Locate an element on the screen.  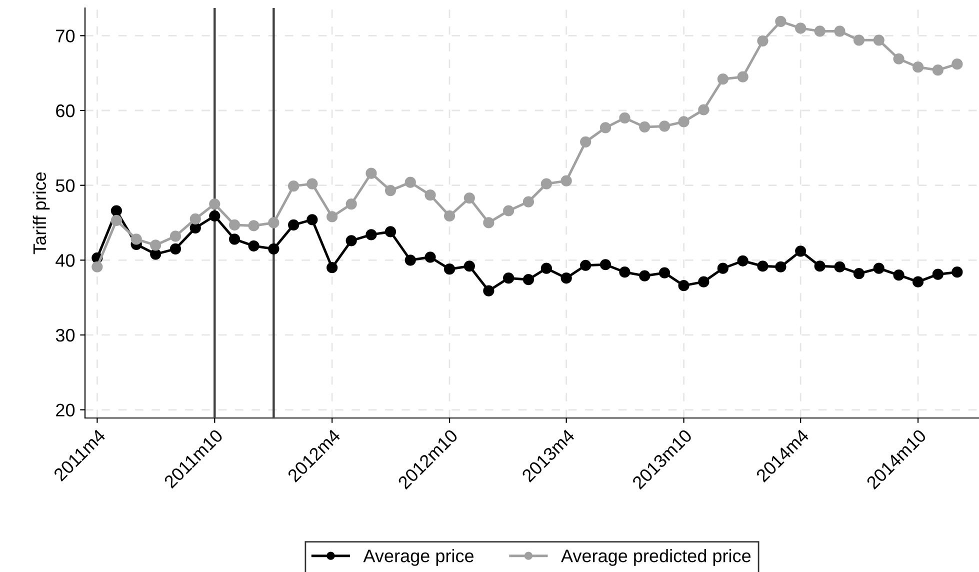
y-axis-title: Tariff price is located at coordinates (41, 213).